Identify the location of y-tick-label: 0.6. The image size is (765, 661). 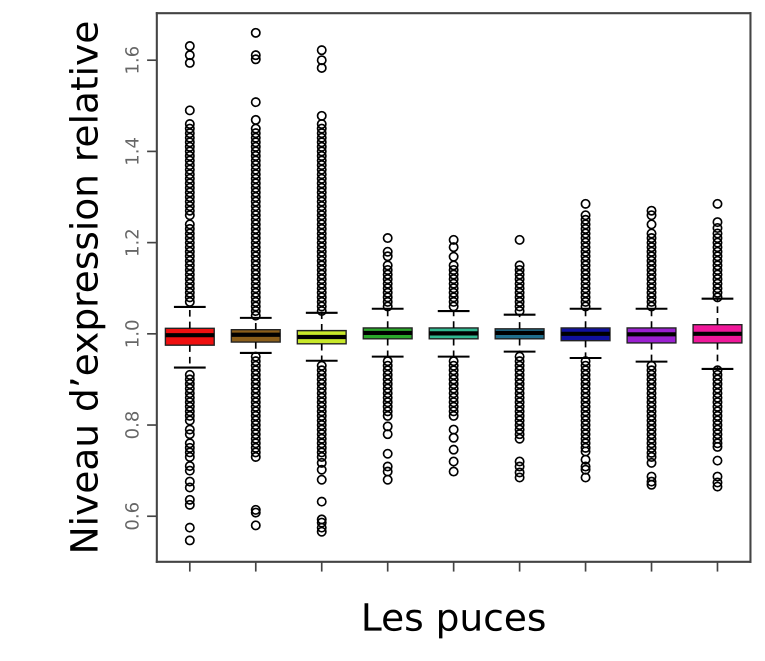
(132, 516).